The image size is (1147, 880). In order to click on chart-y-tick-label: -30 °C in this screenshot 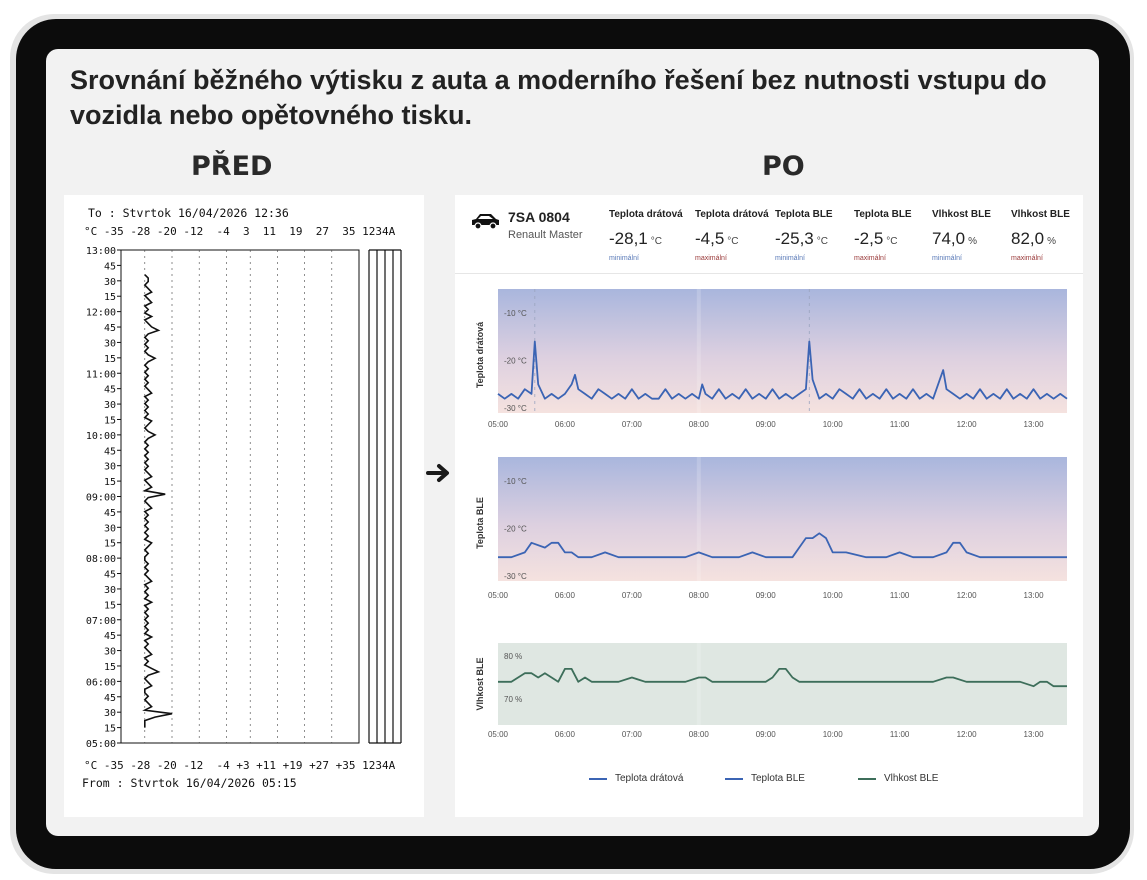, I will do `click(515, 408)`.